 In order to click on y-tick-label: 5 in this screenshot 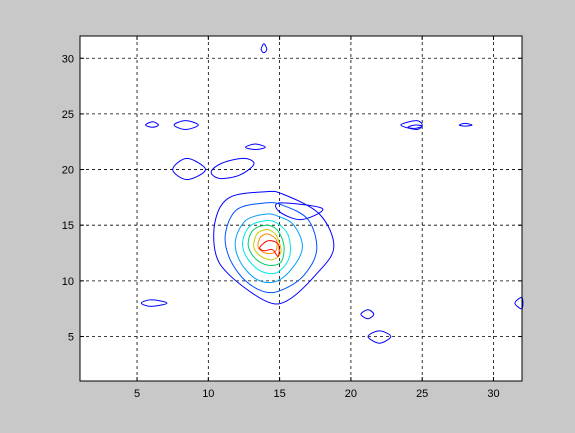, I will do `click(71, 337)`.